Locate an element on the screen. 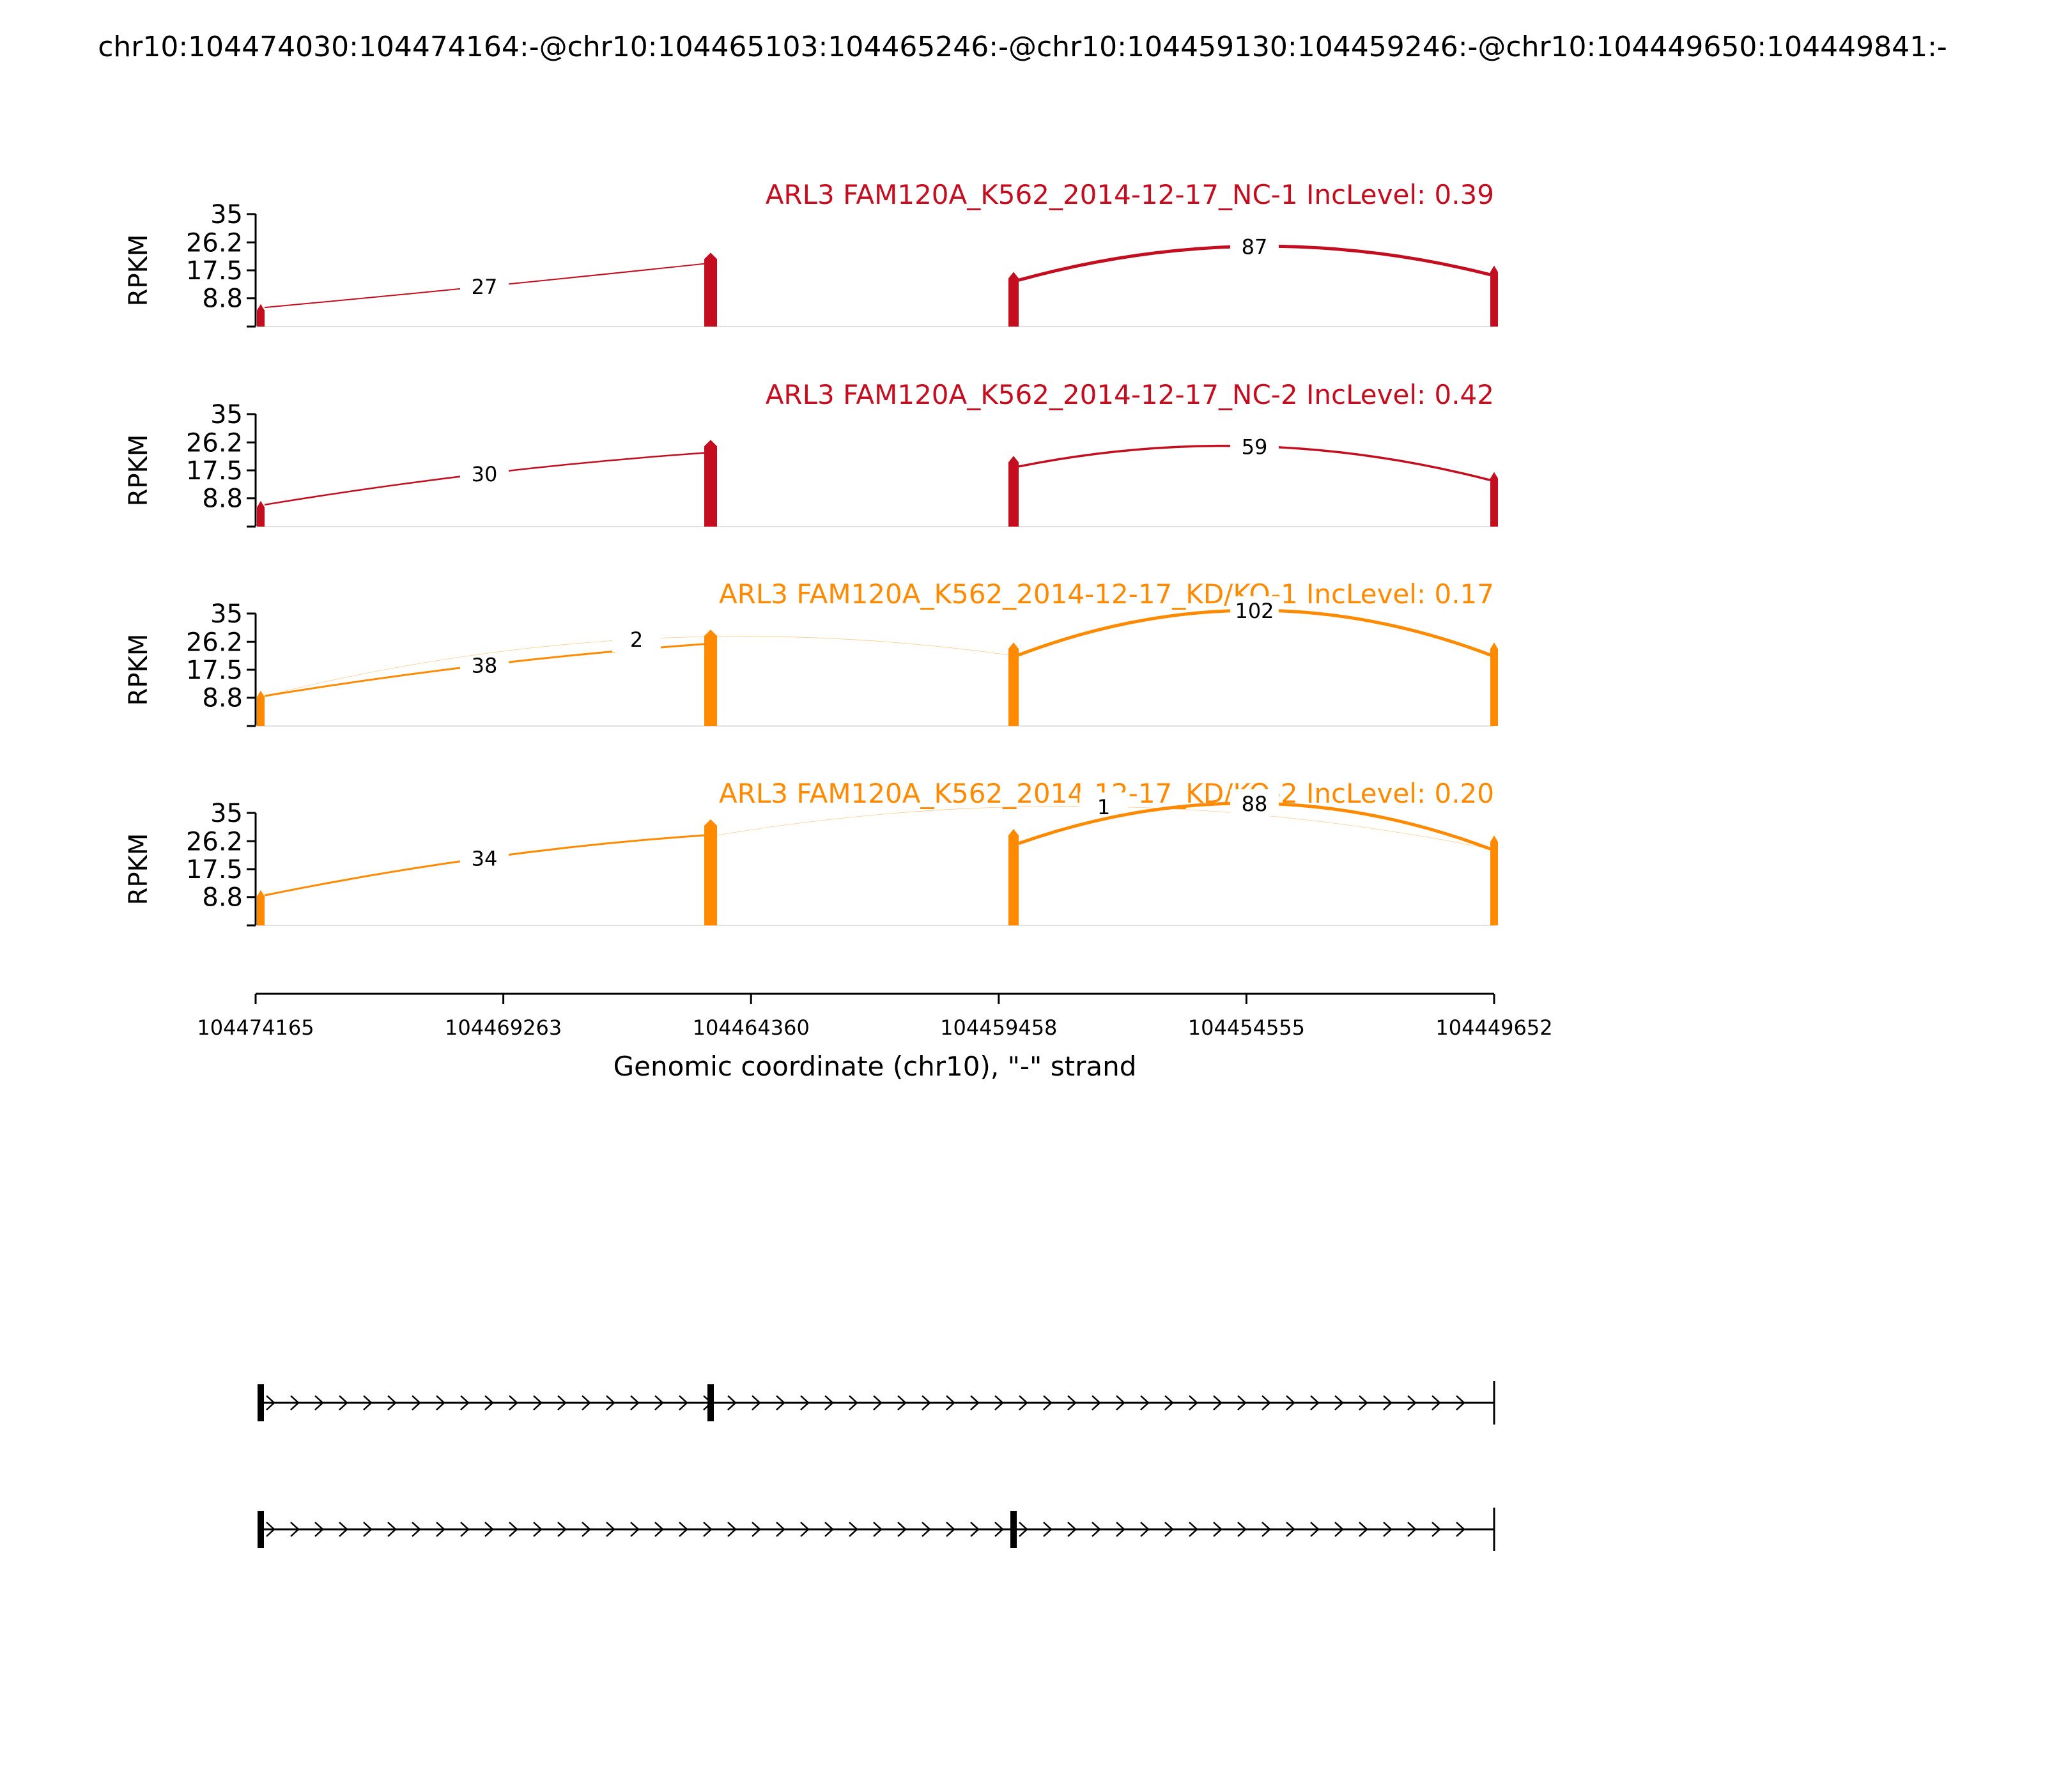 The height and width of the screenshot is (1792, 2045). junction-label: 30 is located at coordinates (485, 474).